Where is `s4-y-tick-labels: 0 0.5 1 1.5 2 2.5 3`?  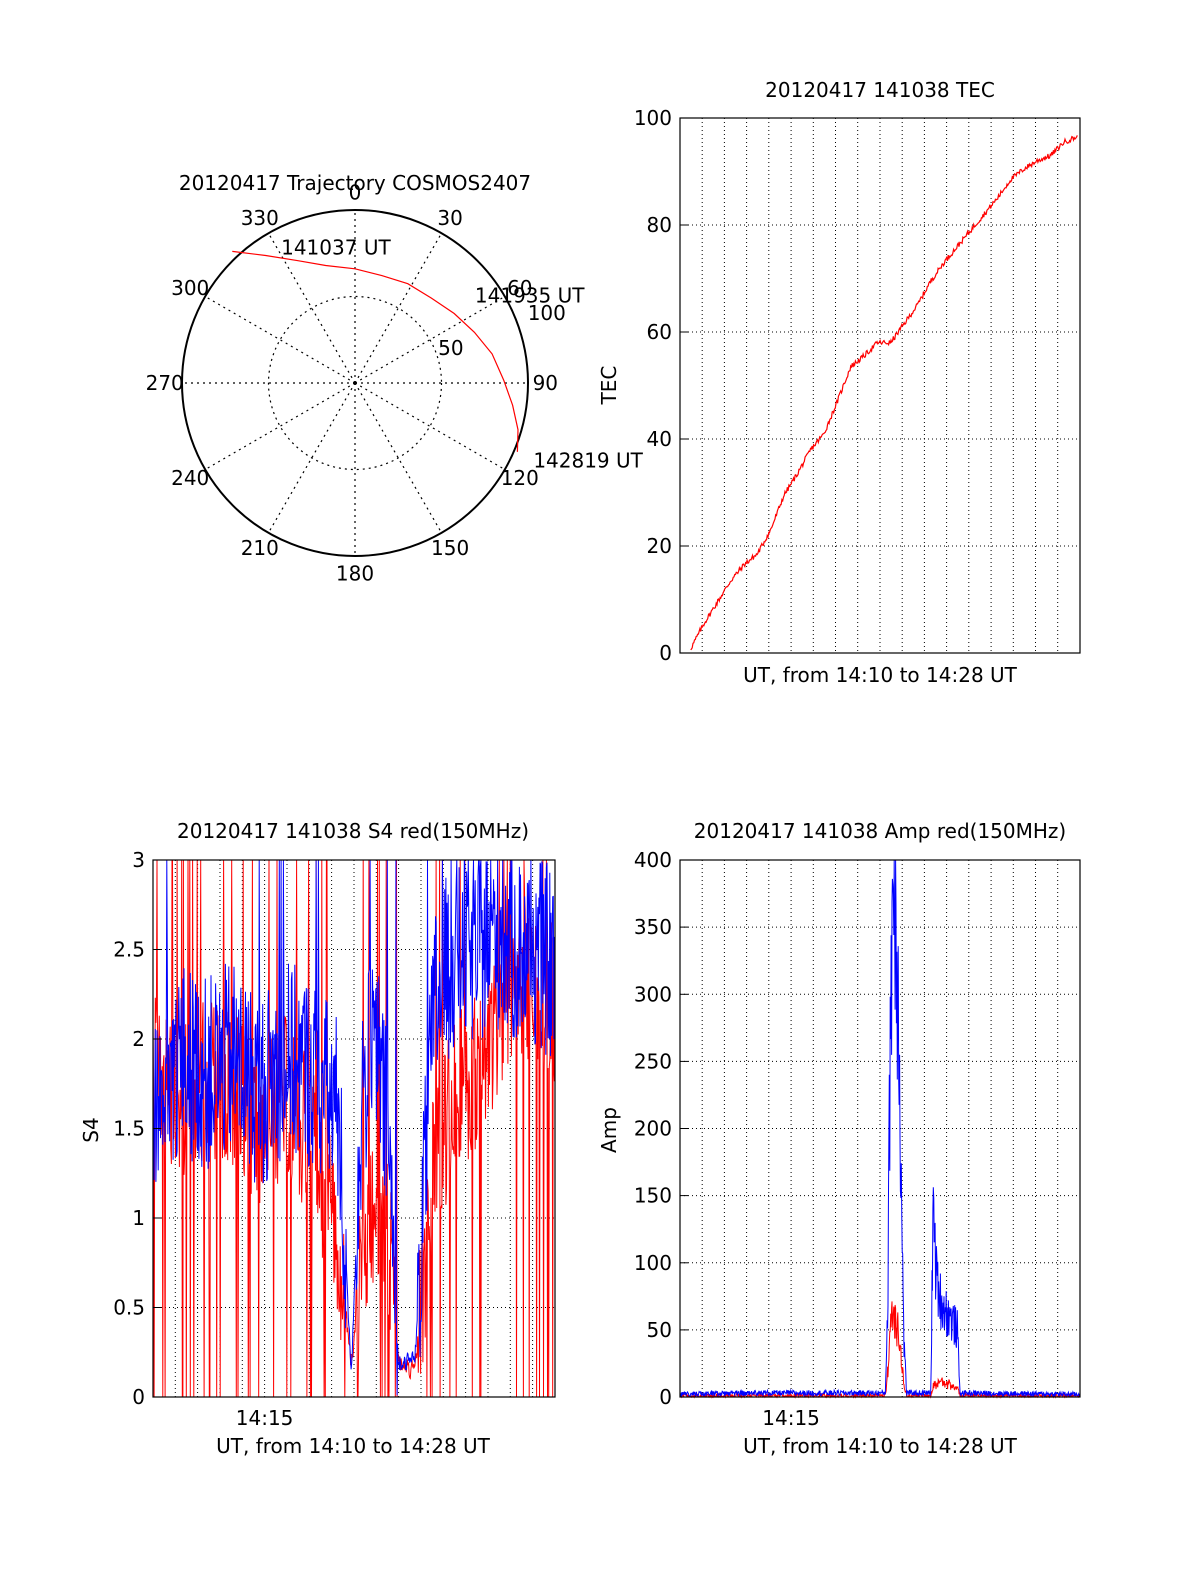 s4-y-tick-labels: 0 0.5 1 1.5 2 2.5 3 is located at coordinates (137, 1128).